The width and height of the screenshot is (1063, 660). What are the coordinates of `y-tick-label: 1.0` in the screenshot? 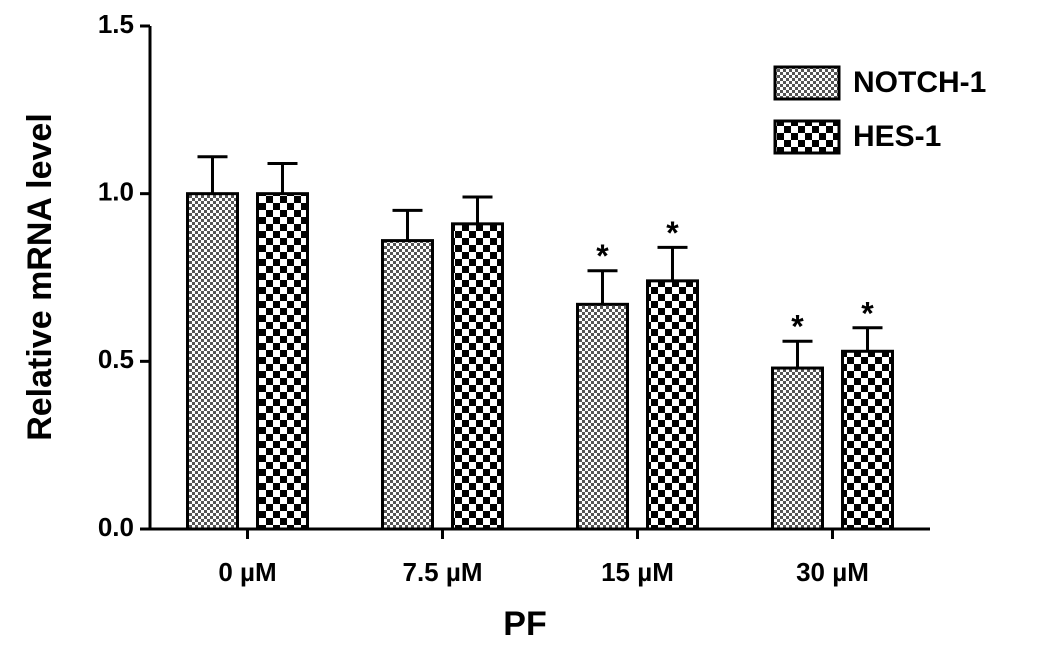 It's located at (116, 192).